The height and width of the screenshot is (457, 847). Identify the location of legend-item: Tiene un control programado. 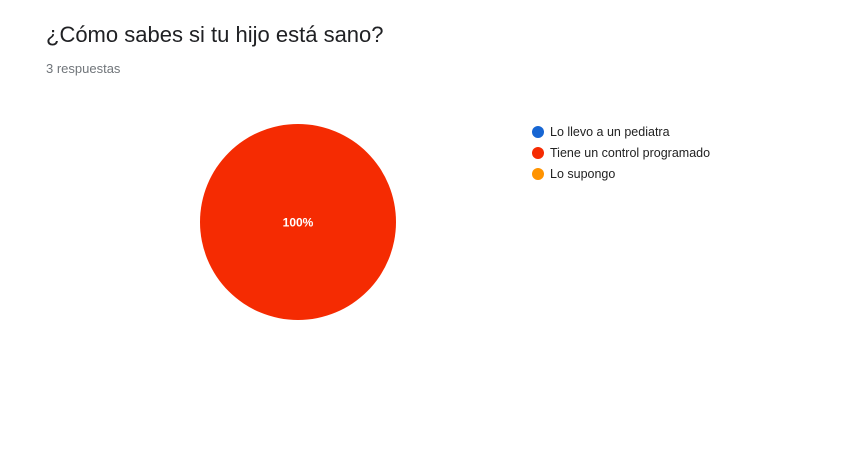
(621, 152).